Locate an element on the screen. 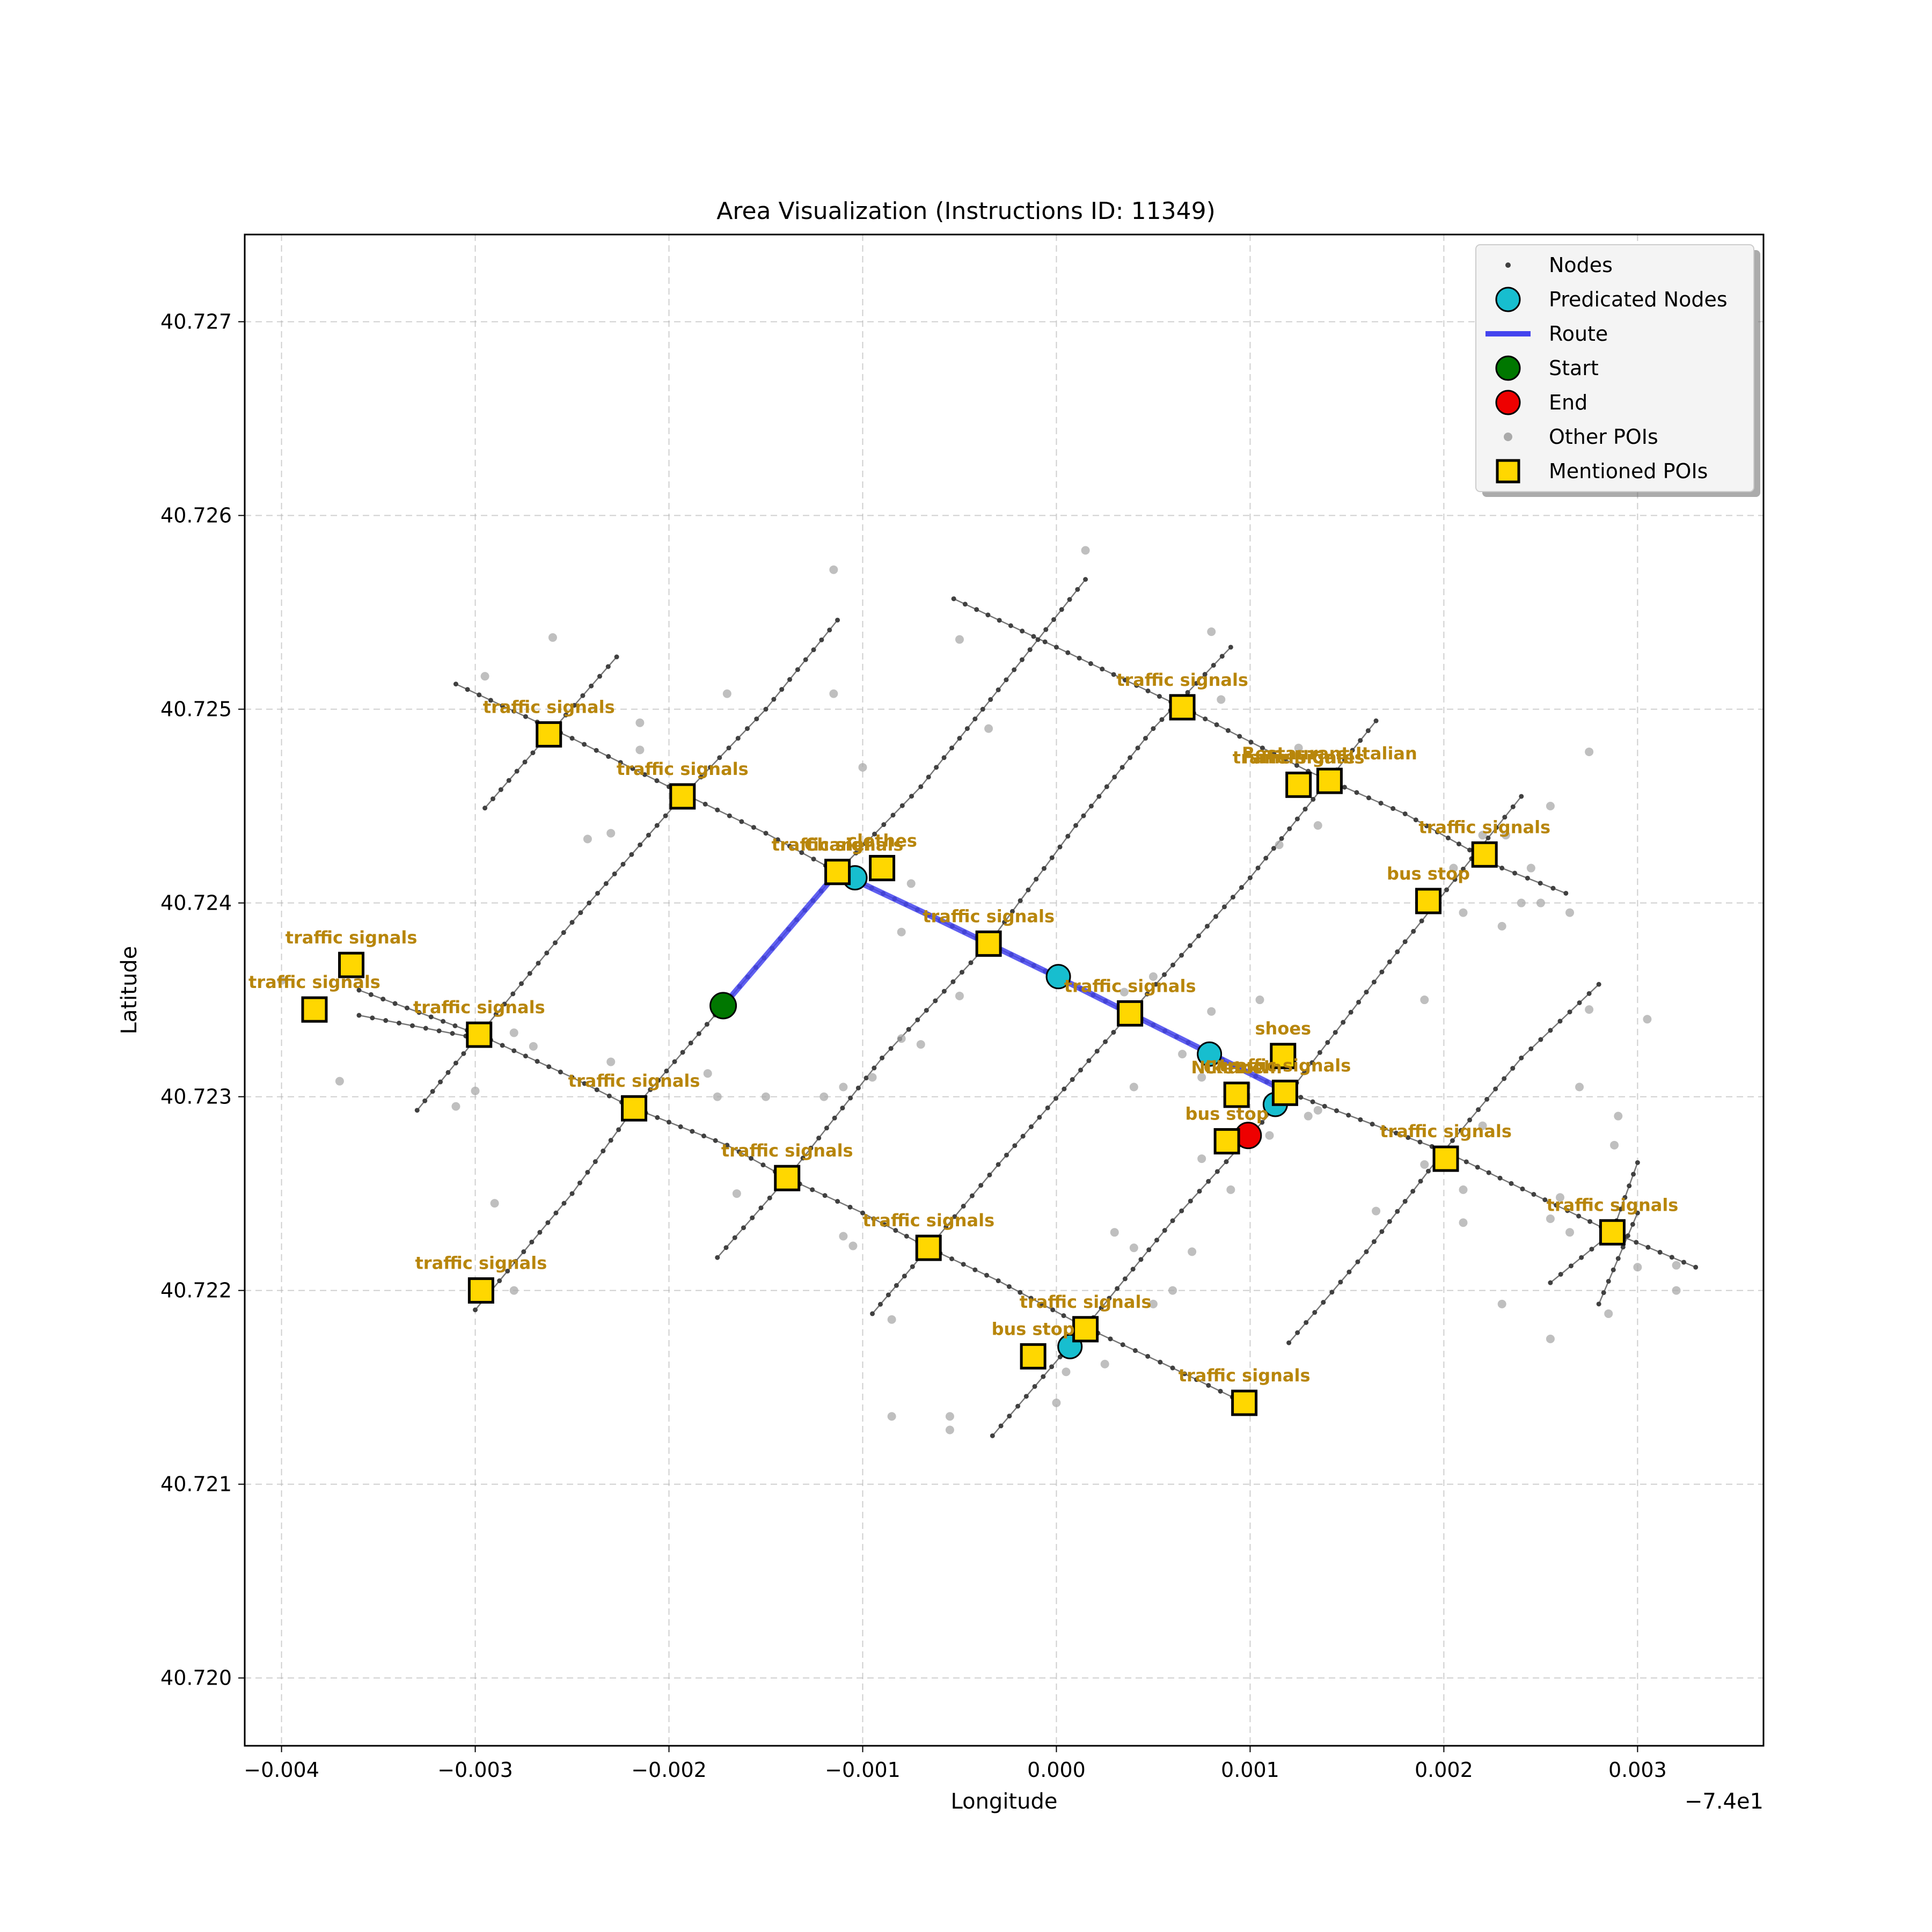  x-tick-label: 0.003 is located at coordinates (1637, 1770).